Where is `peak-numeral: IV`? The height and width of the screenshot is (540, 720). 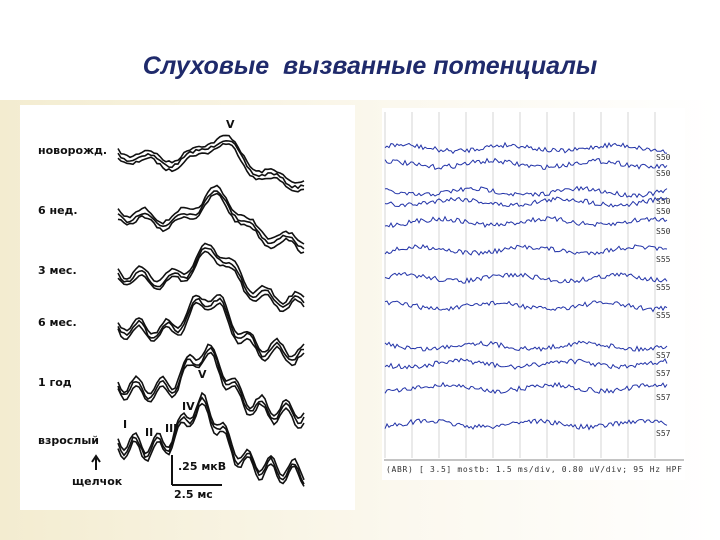
peak-numeral: IV is located at coordinates (188, 406).